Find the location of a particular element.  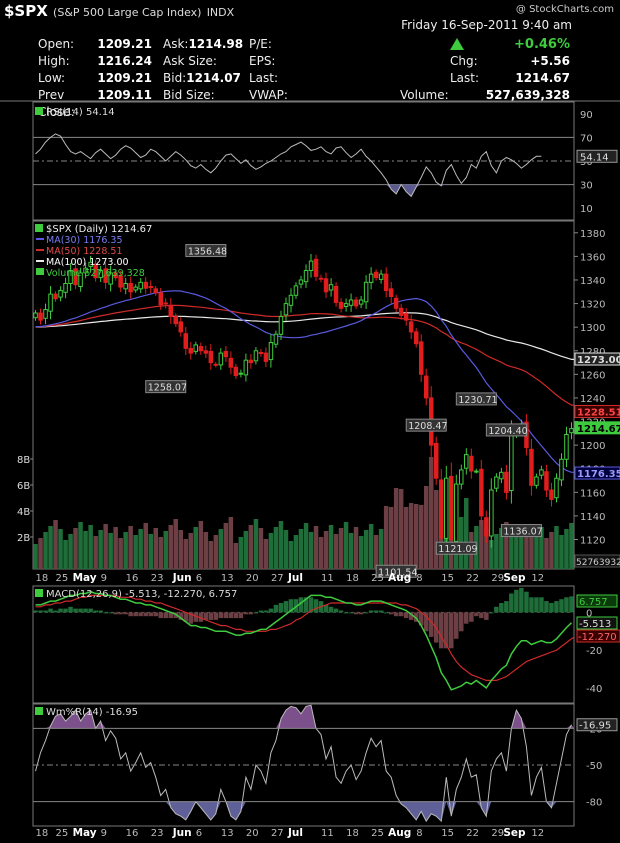

price-x-label: 25 is located at coordinates (62, 578).